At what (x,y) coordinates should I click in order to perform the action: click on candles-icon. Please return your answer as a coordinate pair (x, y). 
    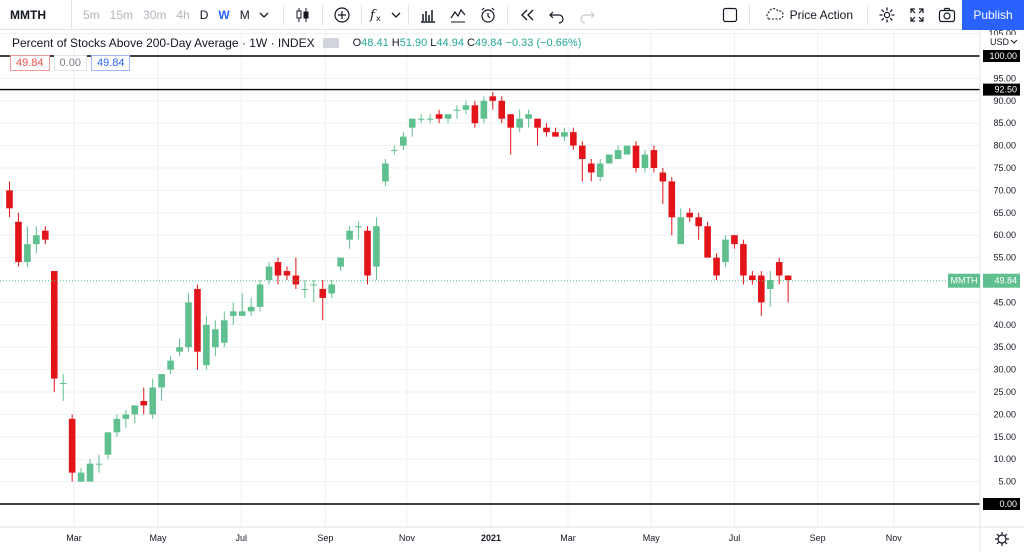
    Looking at the image, I should click on (303, 15).